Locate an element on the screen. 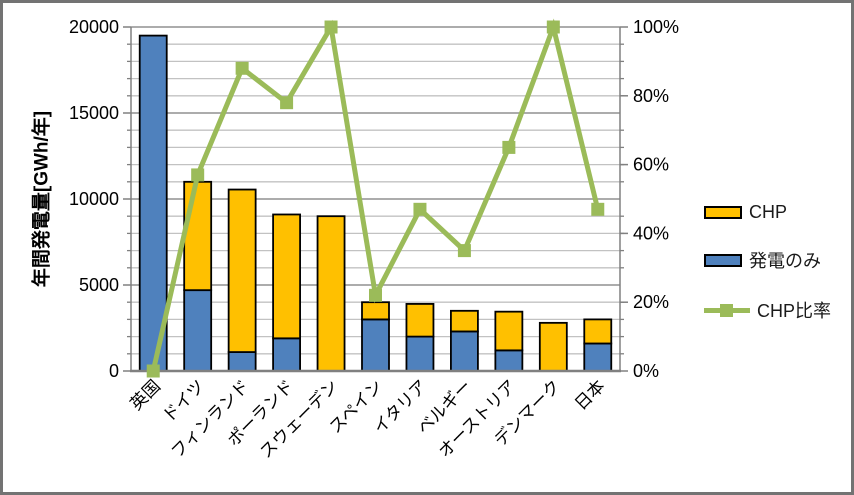 The width and height of the screenshot is (854, 495). chp-ratio-marker-glyph is located at coordinates (726, 310).